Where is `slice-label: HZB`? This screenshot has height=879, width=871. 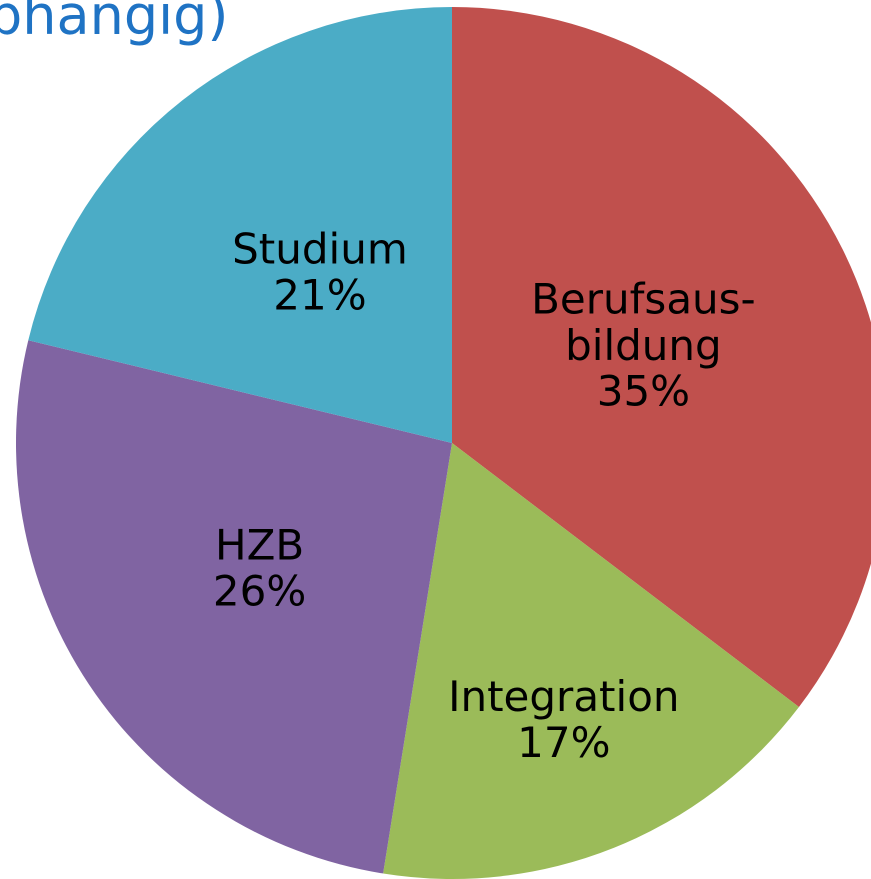 slice-label: HZB is located at coordinates (259, 544).